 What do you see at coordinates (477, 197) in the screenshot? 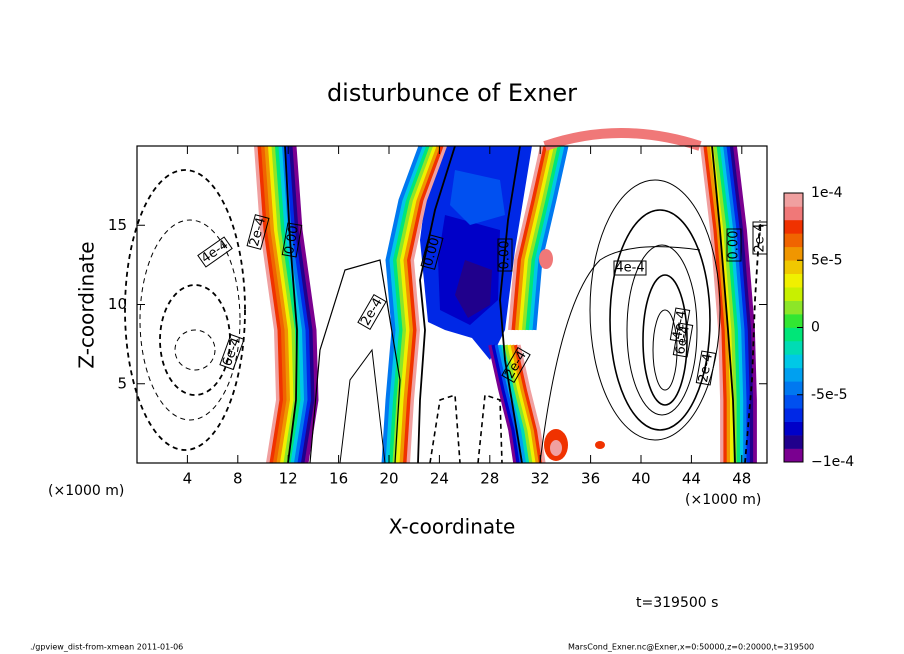
I see `filled-region` at bounding box center [477, 197].